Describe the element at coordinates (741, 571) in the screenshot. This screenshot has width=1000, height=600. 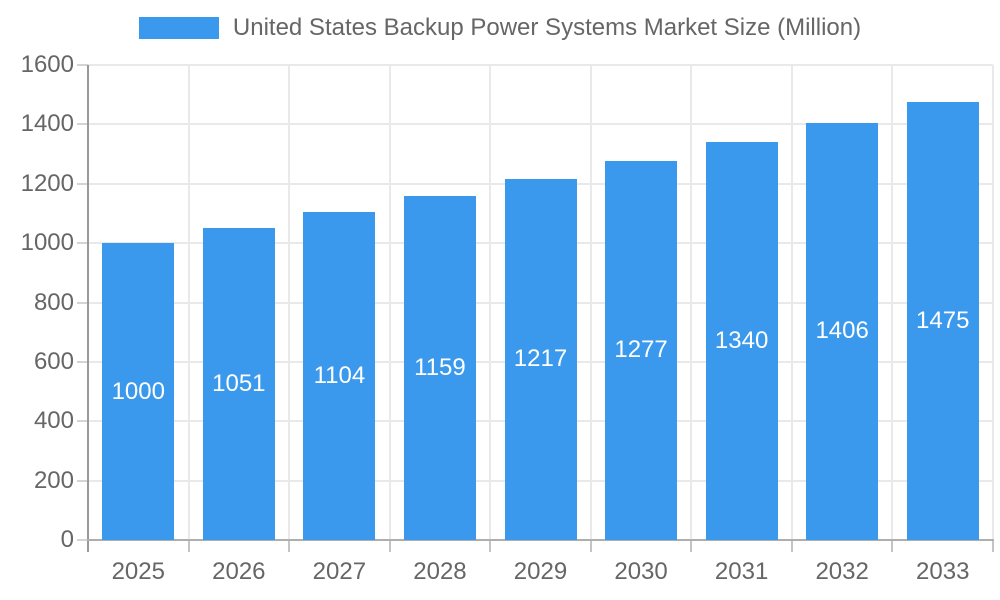
I see `x-axis-tick-label: 2031` at that location.